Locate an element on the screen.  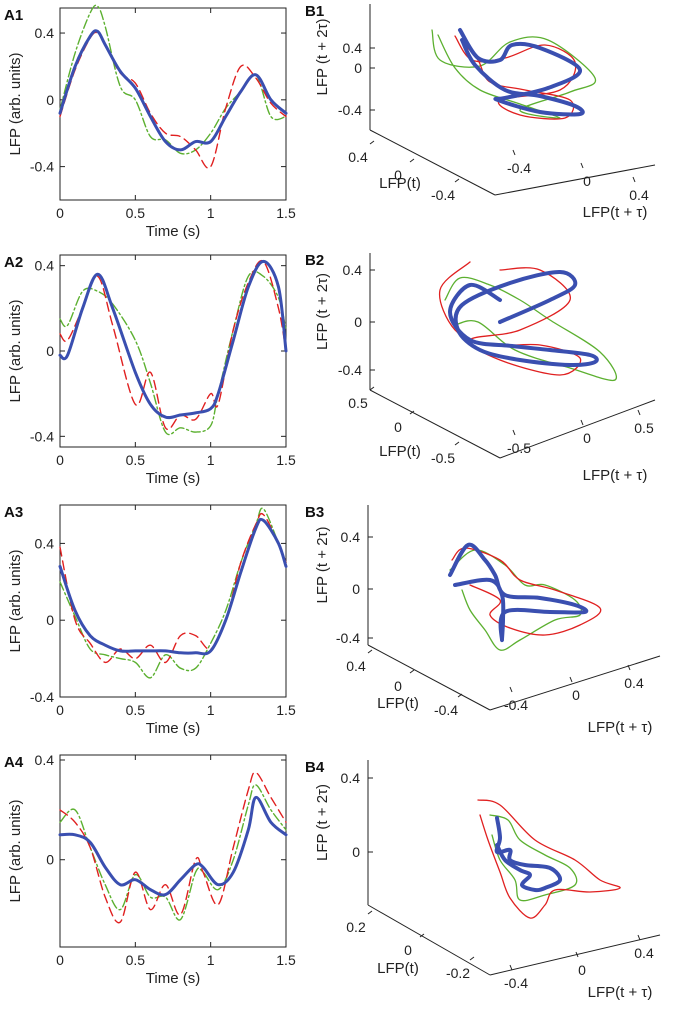
trajectory-red is located at coordinates (510, 318).